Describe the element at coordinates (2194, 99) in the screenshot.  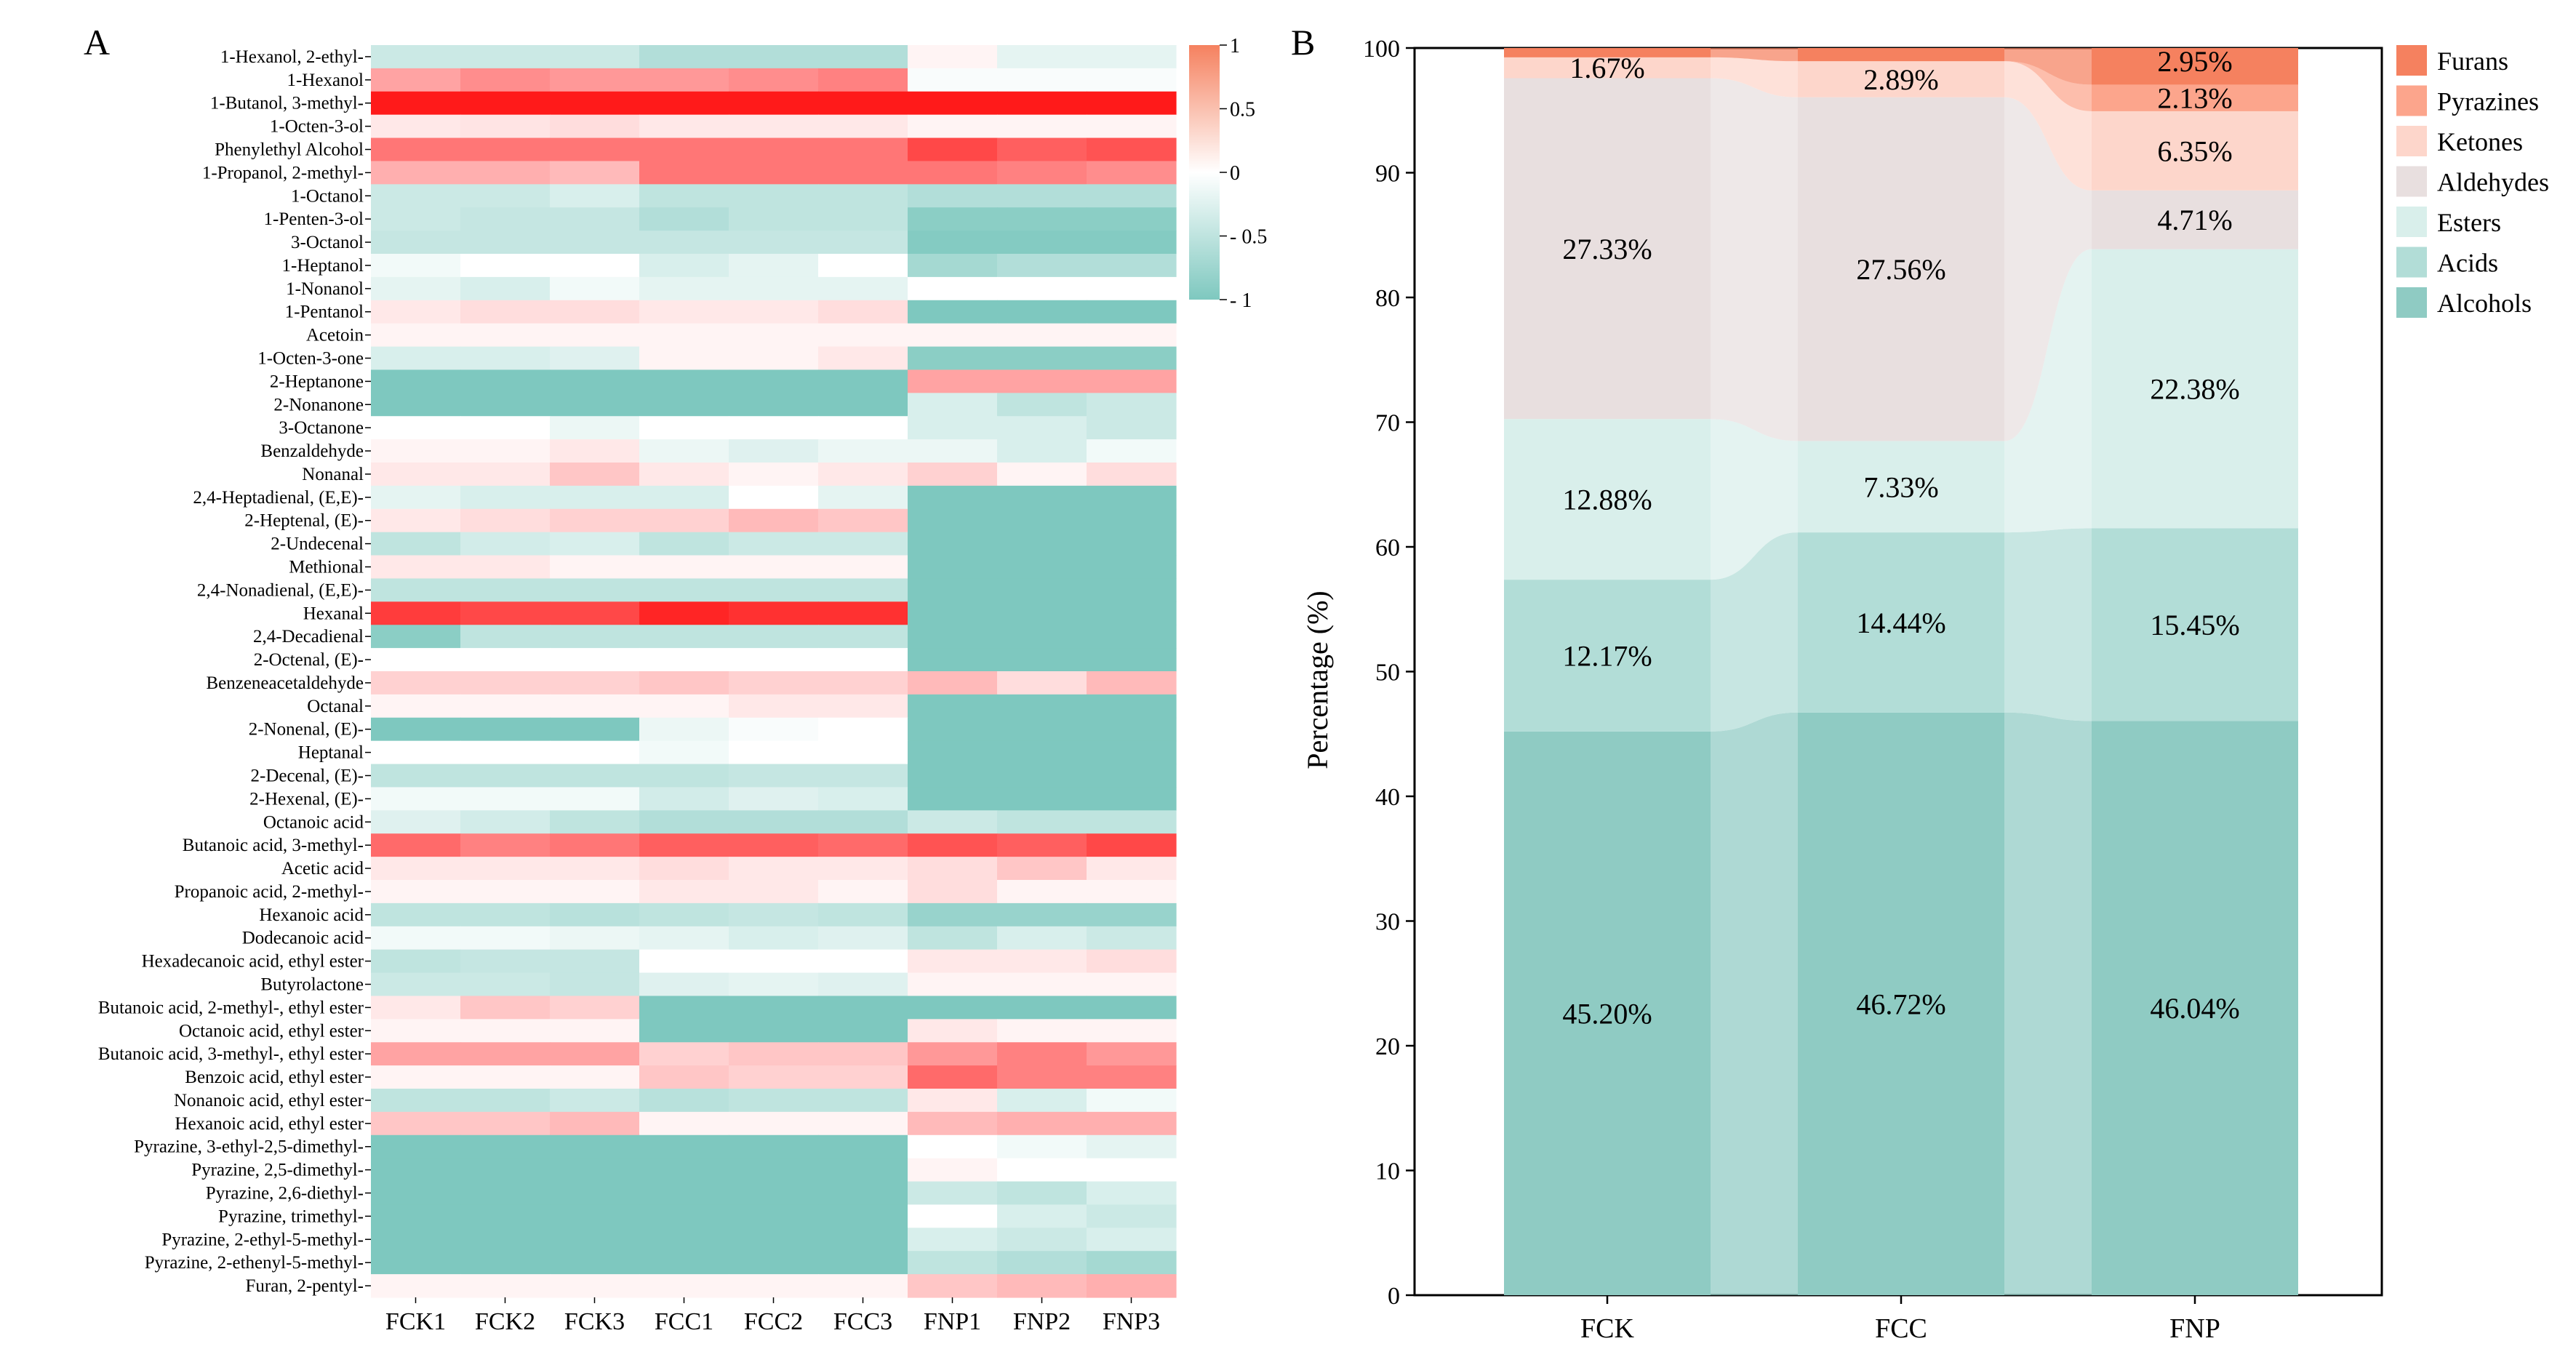
I see `bar-value-label: 2.13%` at that location.